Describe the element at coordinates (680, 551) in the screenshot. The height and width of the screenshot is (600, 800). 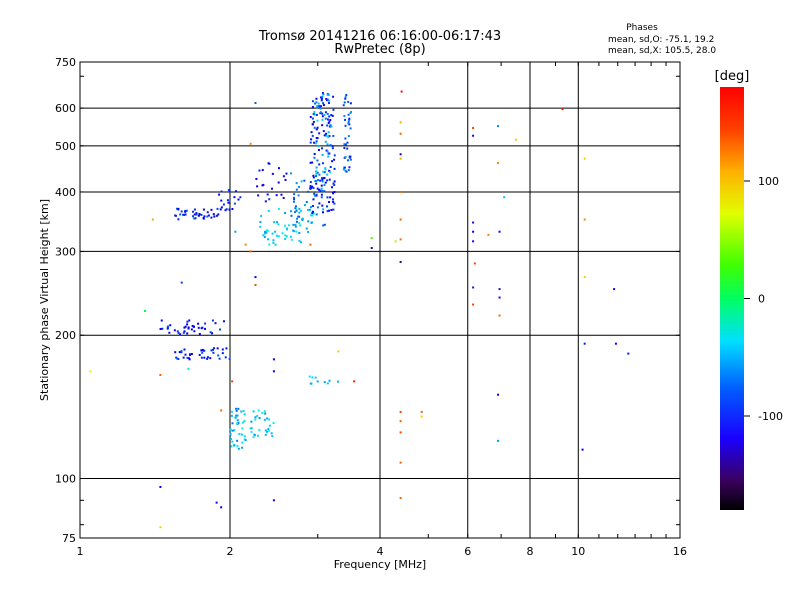
I see `x-tick-label: 16` at that location.